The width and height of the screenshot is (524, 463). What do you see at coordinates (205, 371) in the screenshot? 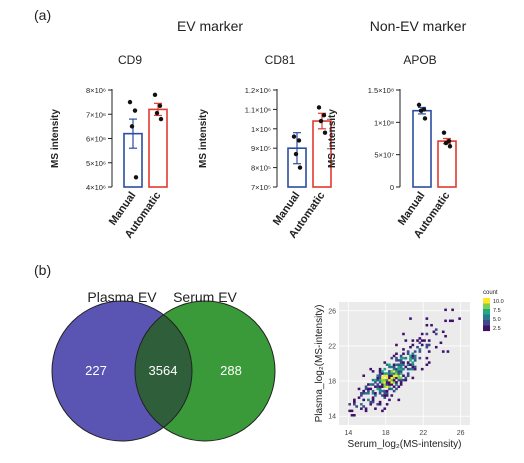
I see `serum-ev-outline` at bounding box center [205, 371].